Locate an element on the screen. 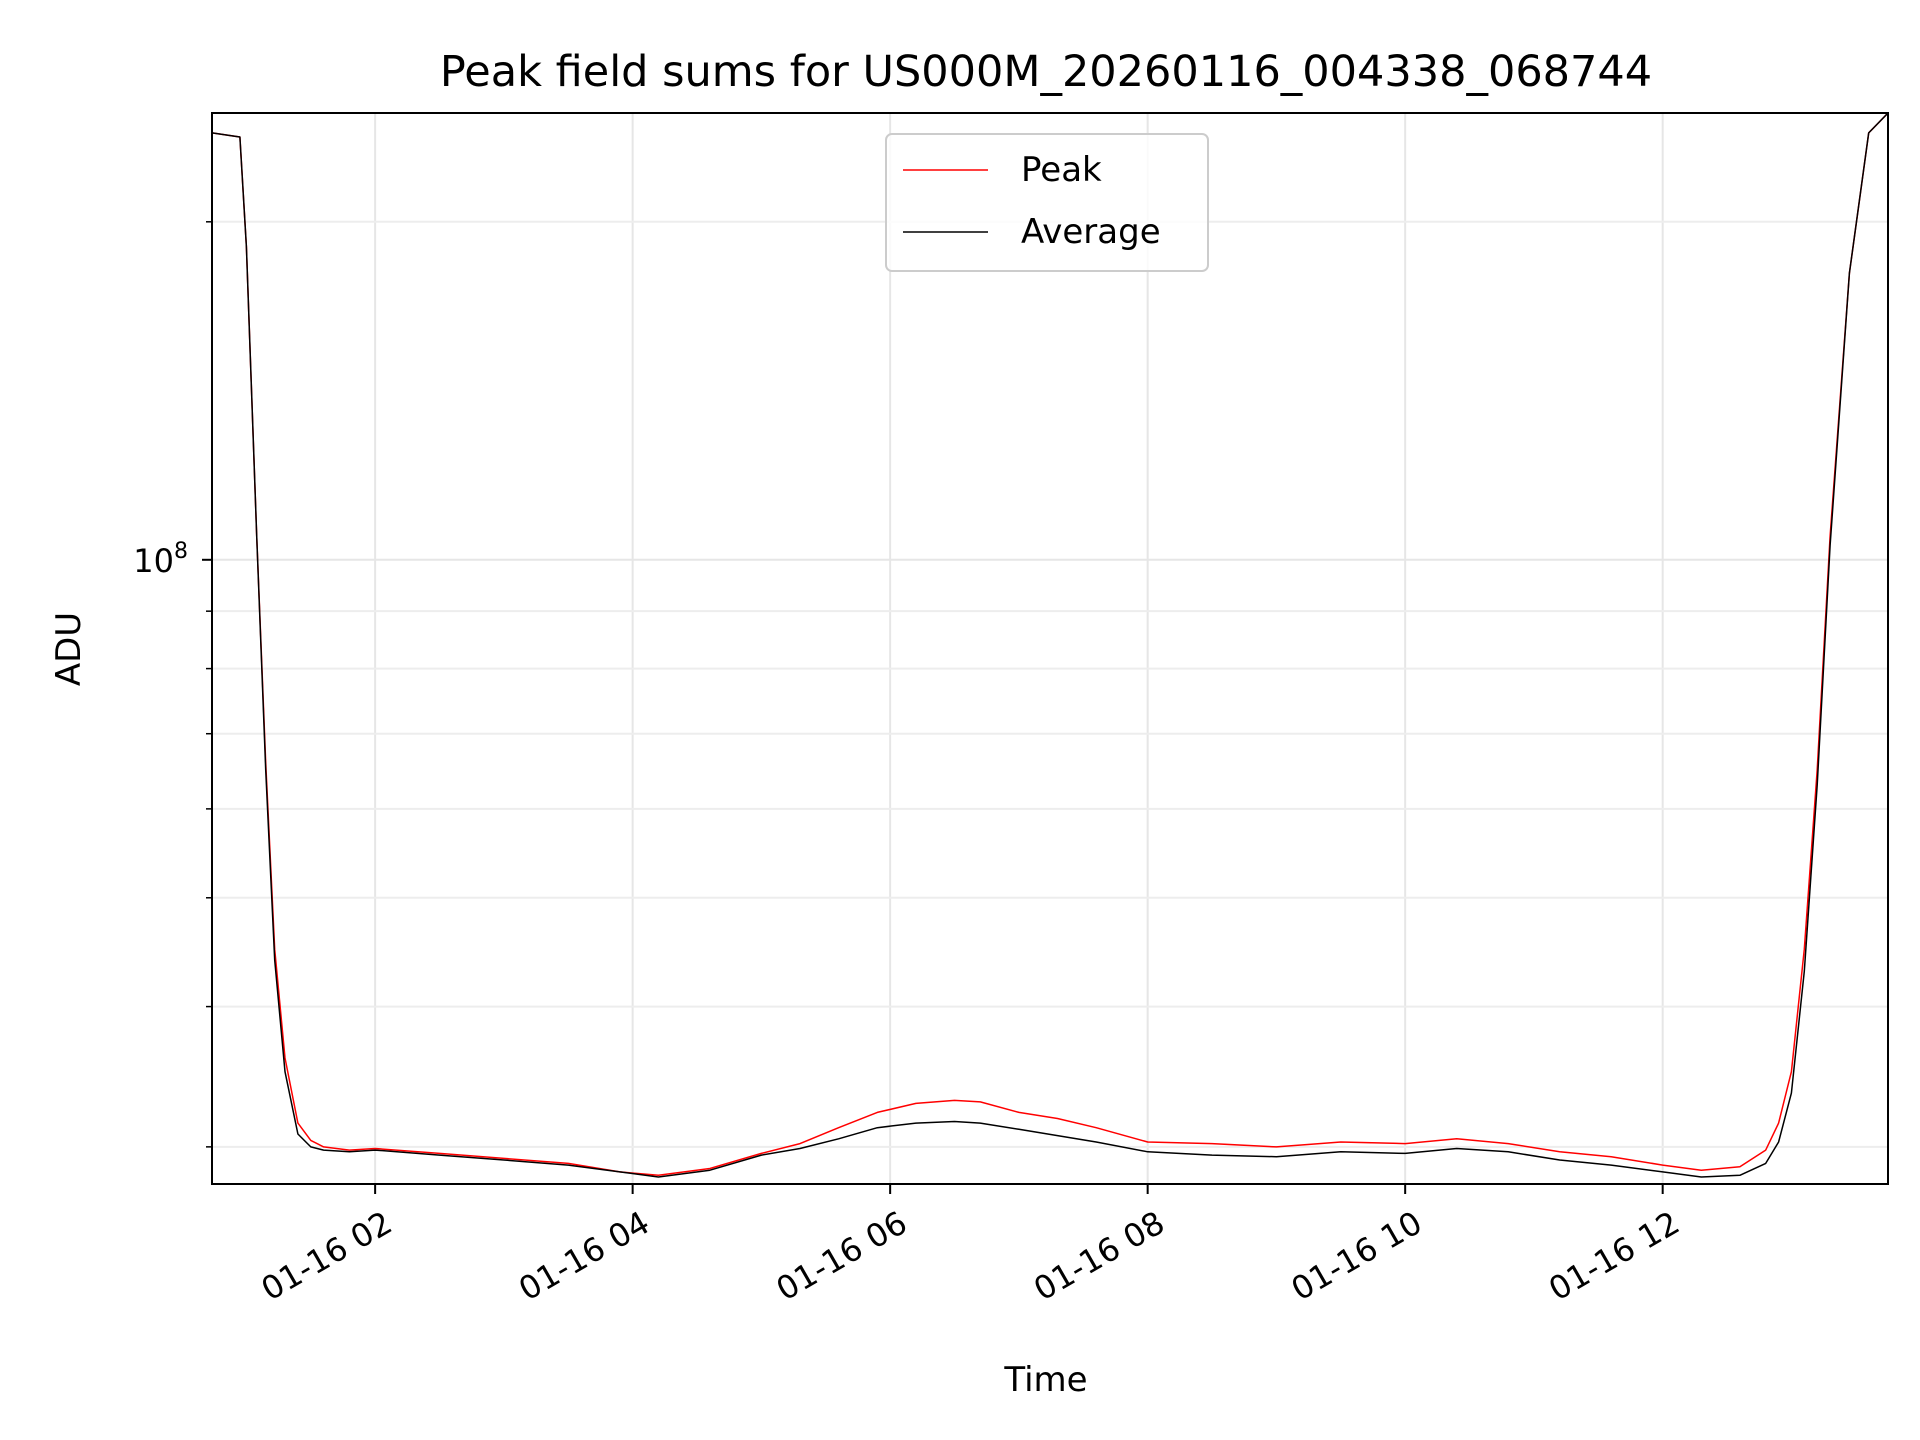 Image resolution: width=1920 pixels, height=1440 pixels. y-tick-label: 108 is located at coordinates (160, 559).